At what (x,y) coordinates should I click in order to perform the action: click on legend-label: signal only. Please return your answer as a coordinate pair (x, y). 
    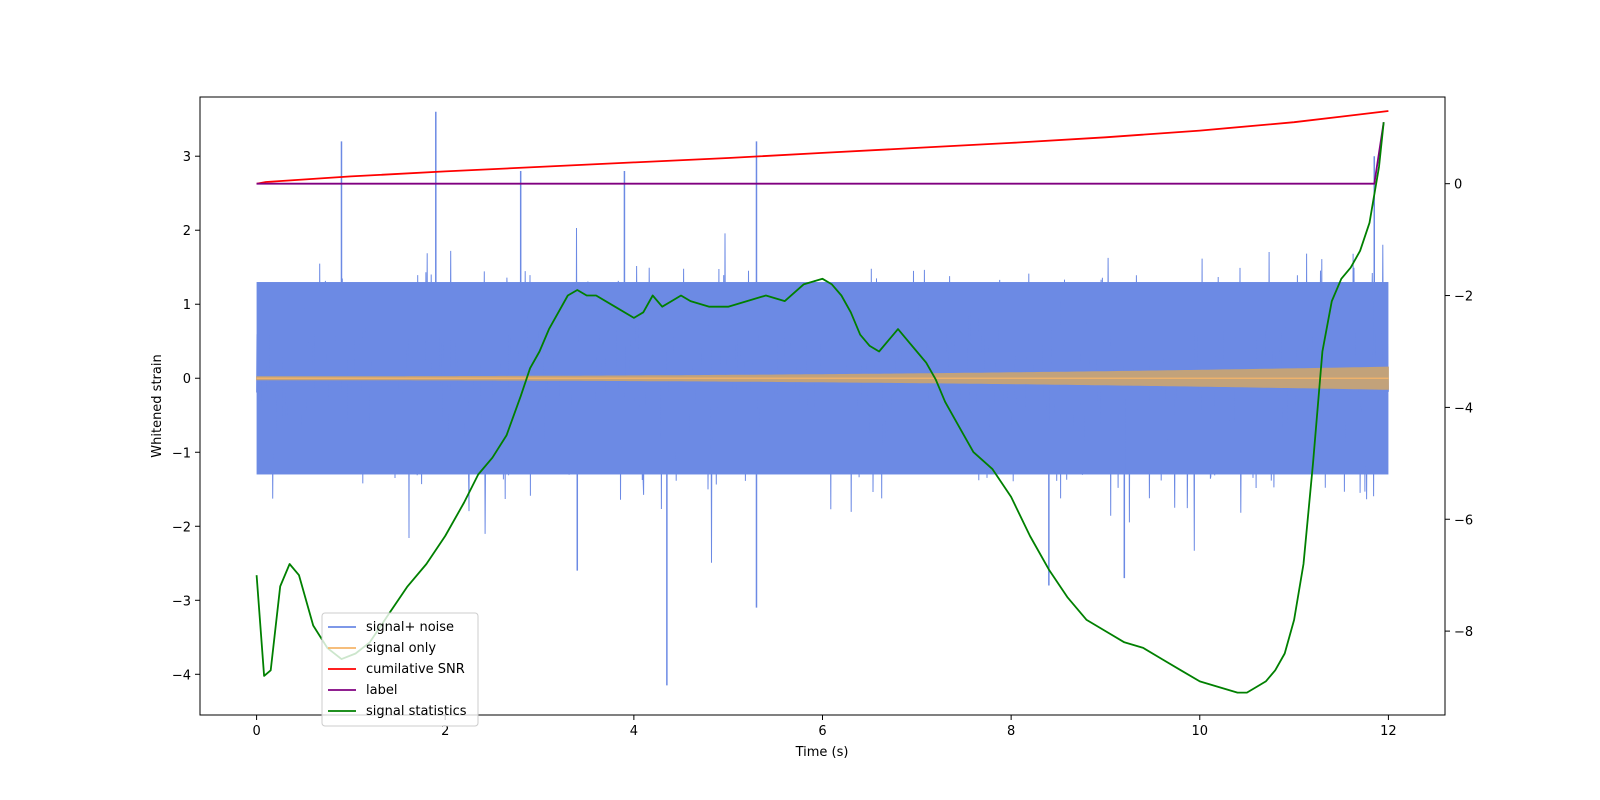
    Looking at the image, I should click on (401, 648).